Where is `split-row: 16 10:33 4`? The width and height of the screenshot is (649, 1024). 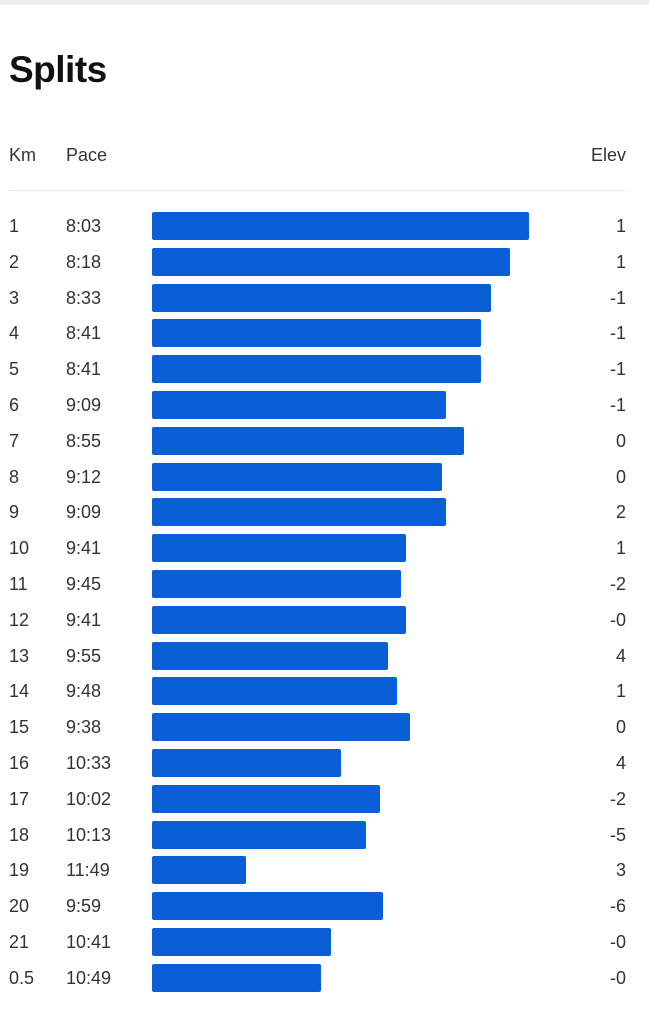 split-row: 16 10:33 4 is located at coordinates (324, 763).